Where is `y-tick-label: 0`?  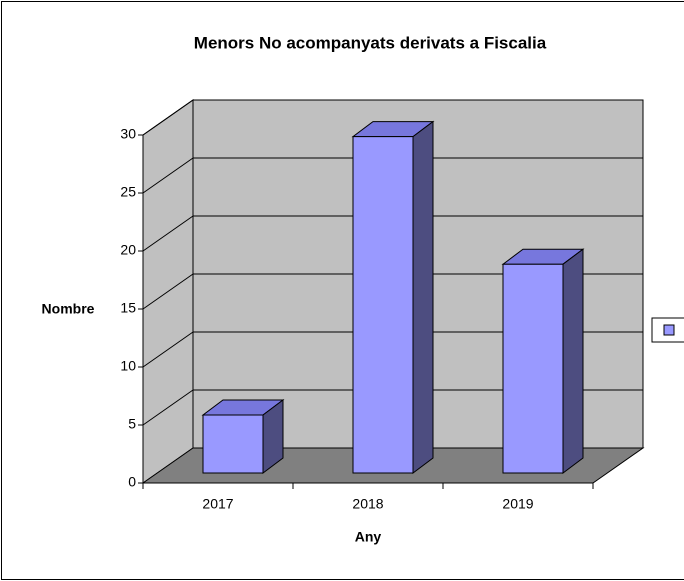
y-tick-label: 0 is located at coordinates (132, 482).